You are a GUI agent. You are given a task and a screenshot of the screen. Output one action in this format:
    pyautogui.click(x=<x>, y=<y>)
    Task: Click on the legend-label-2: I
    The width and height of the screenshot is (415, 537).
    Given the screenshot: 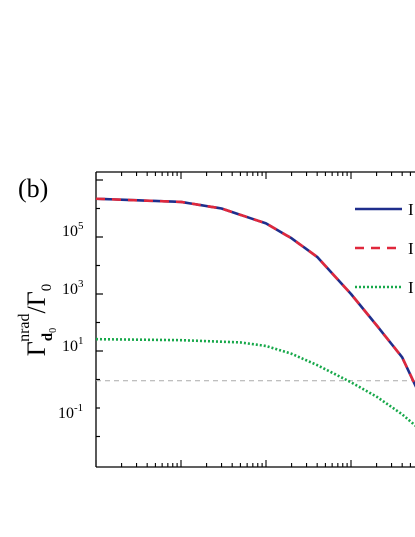 What is the action you would take?
    pyautogui.click(x=411, y=287)
    